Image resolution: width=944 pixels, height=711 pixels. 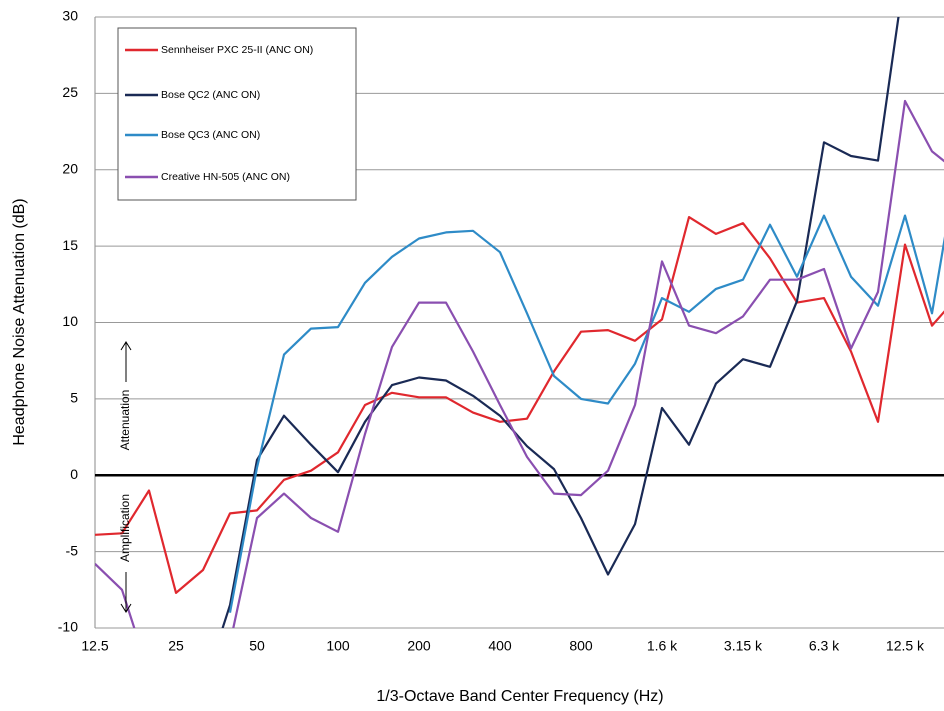 I want to click on legend-label: Bose QC3 (ANC ON), so click(x=210, y=135).